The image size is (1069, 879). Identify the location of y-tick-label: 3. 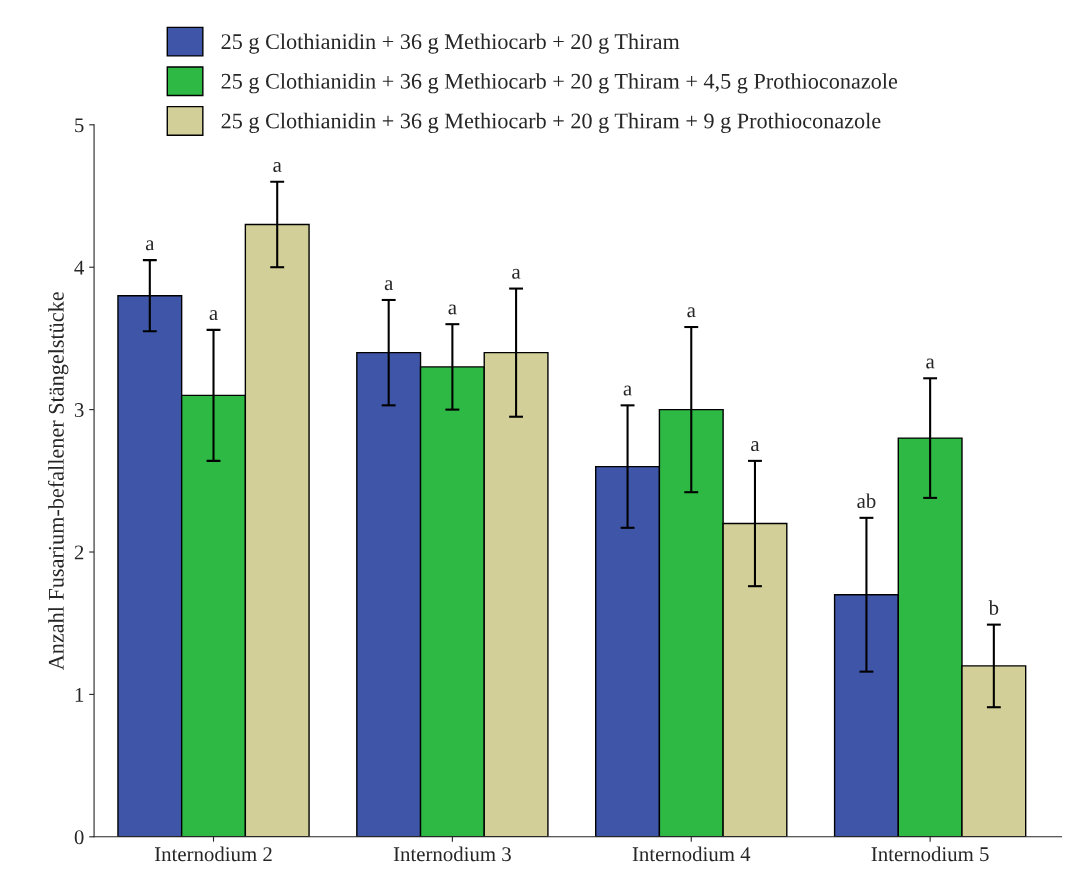
(79, 410).